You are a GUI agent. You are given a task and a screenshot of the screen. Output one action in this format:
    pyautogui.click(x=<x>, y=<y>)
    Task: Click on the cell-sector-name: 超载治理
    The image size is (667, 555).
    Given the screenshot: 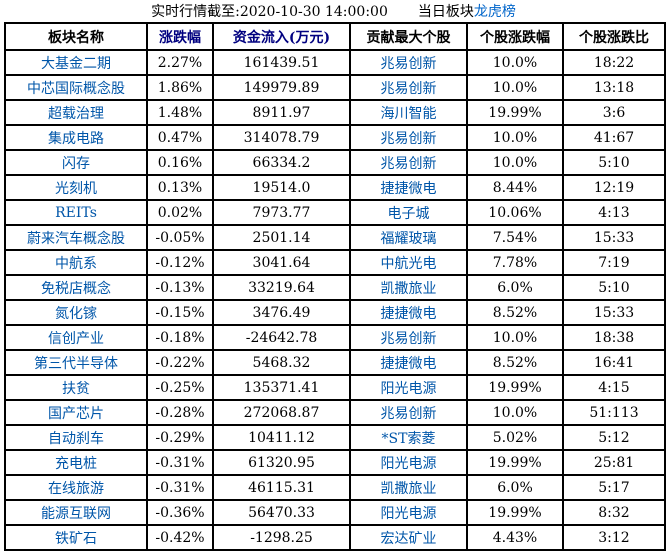 What is the action you would take?
    pyautogui.click(x=76, y=112)
    